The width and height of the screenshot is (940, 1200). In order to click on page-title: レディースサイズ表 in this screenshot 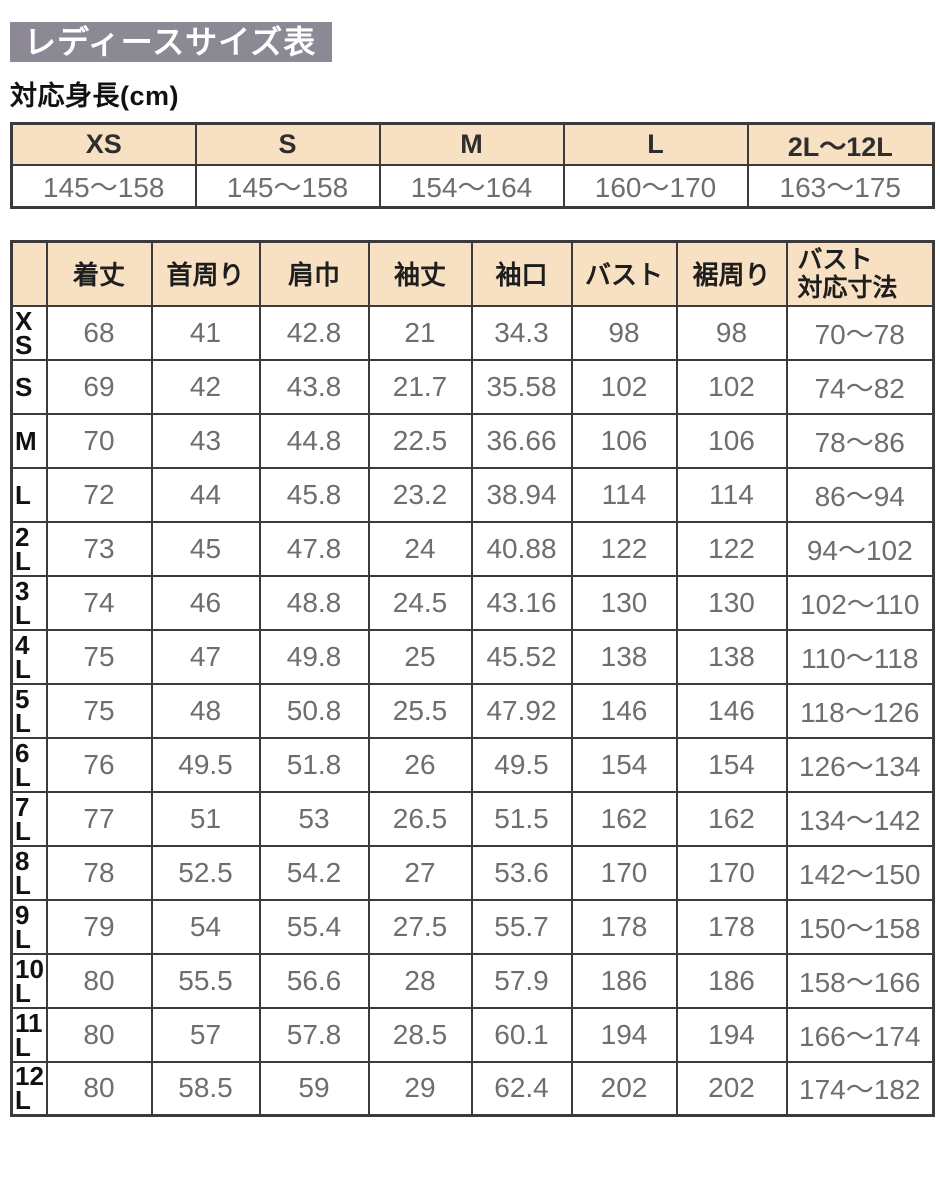, I will do `click(171, 42)`.